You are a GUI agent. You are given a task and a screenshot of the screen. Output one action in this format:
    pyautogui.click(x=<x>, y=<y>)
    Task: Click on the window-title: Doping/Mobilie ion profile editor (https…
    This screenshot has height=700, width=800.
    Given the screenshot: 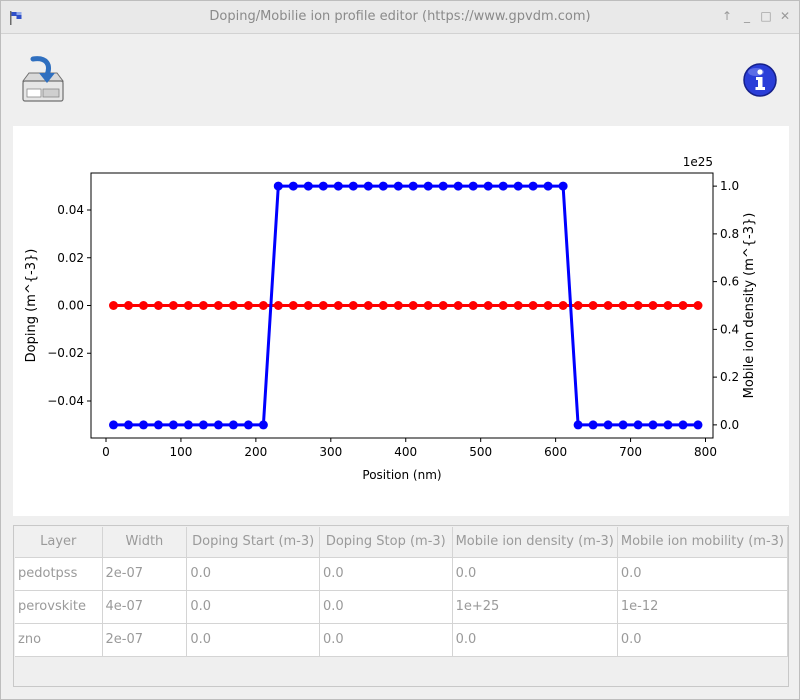 What is the action you would take?
    pyautogui.click(x=400, y=16)
    